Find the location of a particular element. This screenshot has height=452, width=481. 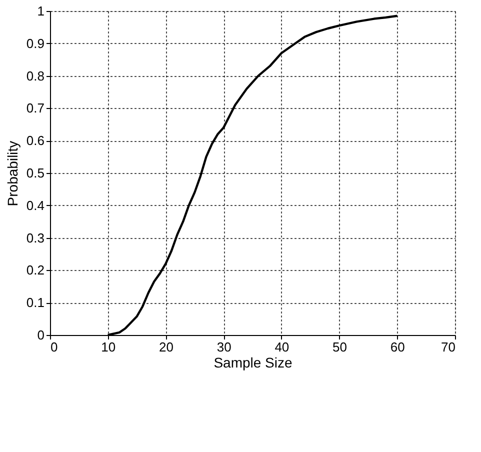

x-axis-title: Sample Size is located at coordinates (253, 362).